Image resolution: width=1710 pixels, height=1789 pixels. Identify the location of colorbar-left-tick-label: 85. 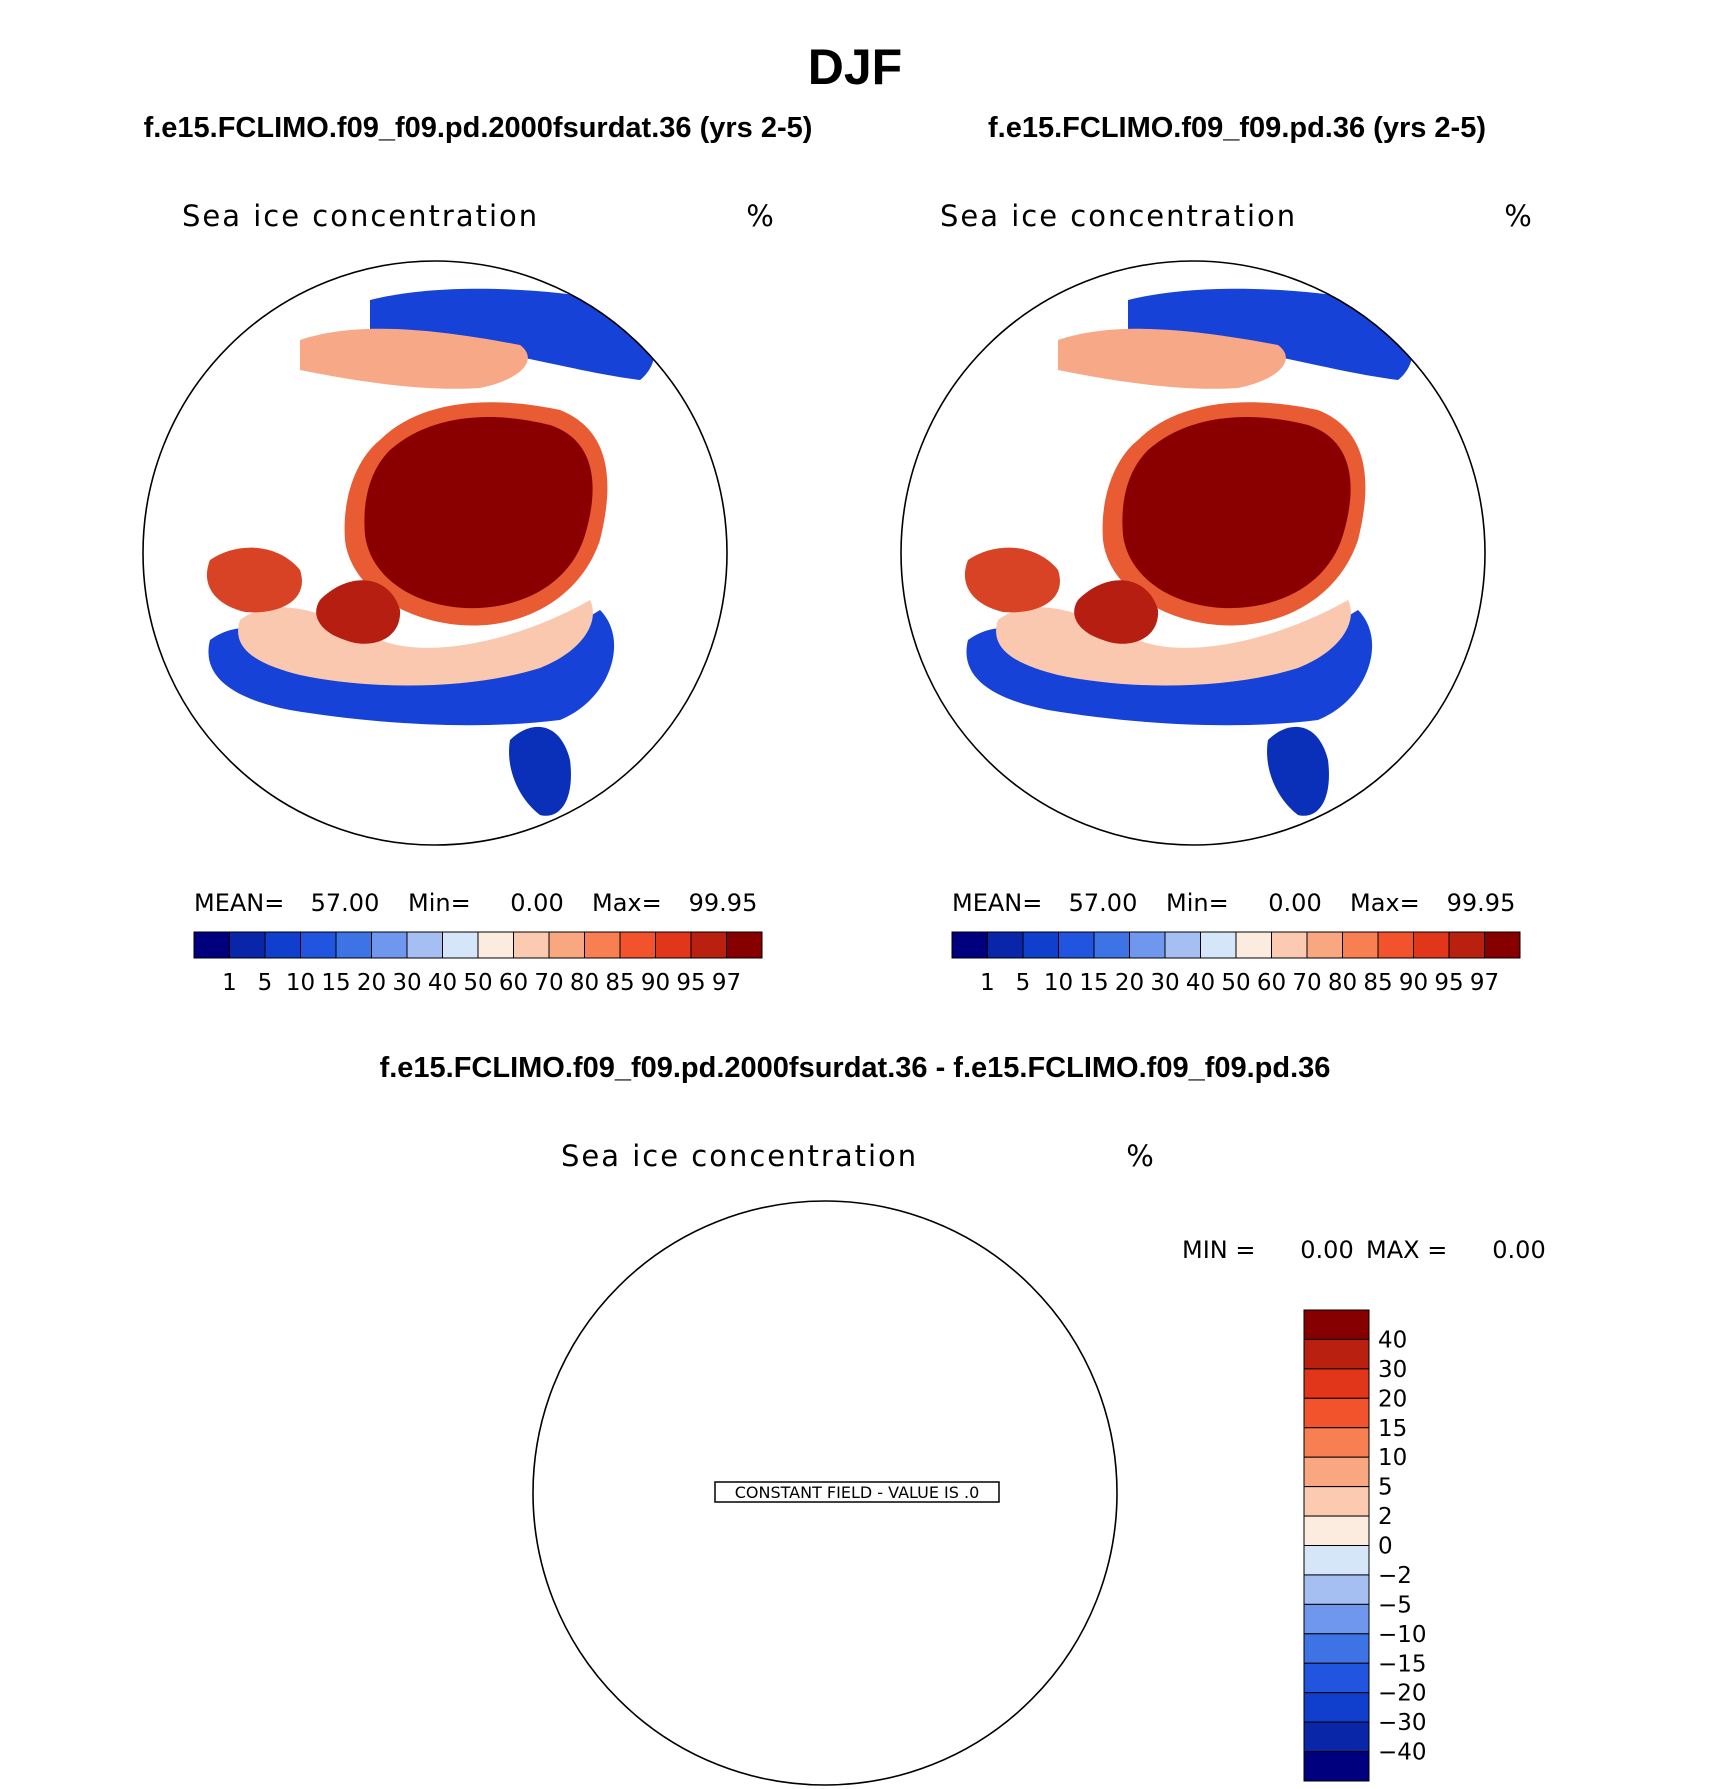
(619, 983).